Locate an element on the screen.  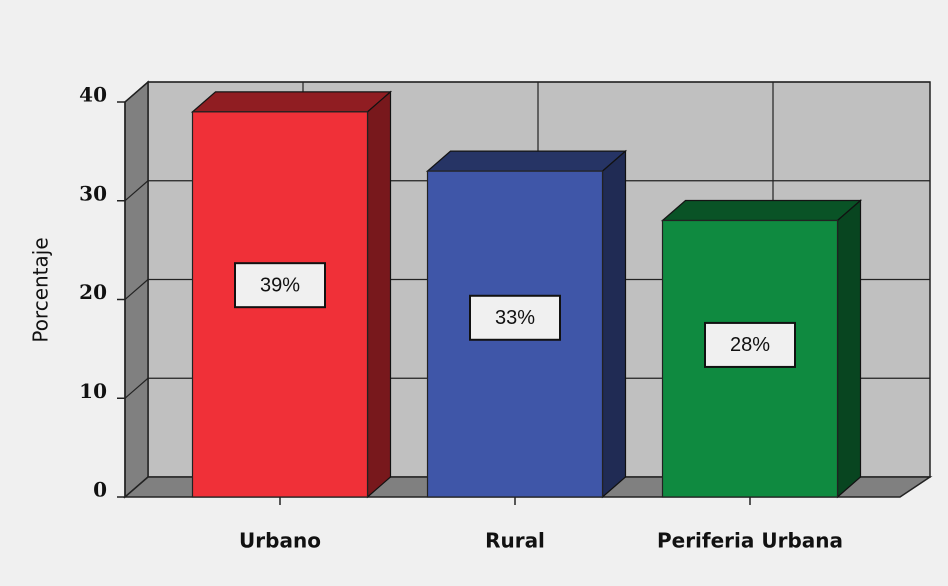
value-label: 39% is located at coordinates (280, 285).